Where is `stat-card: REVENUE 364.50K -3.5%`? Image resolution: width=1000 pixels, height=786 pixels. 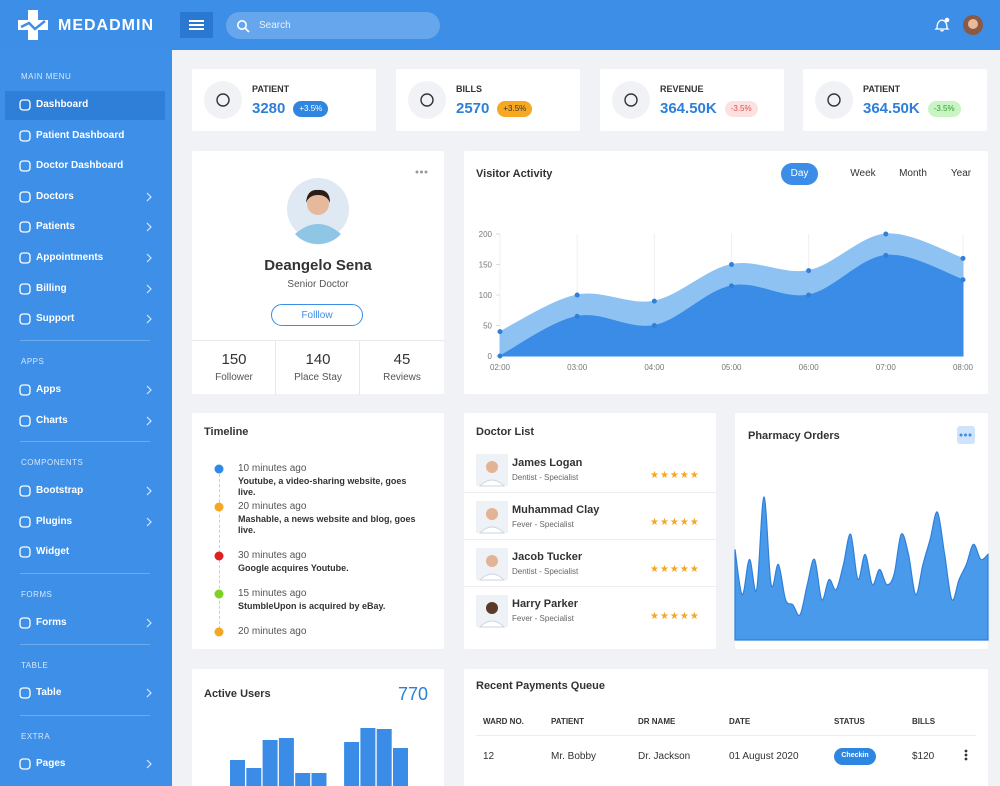
stat-card: REVENUE 364.50K -3.5% is located at coordinates (692, 100).